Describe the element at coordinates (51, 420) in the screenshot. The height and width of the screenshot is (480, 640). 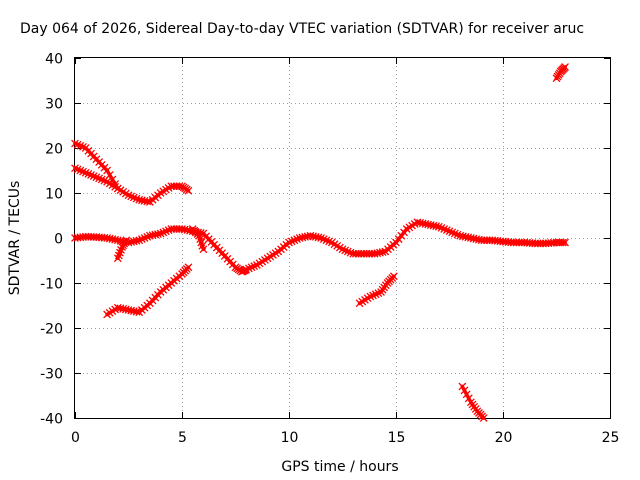
I see `y-tick-label: -40` at that location.